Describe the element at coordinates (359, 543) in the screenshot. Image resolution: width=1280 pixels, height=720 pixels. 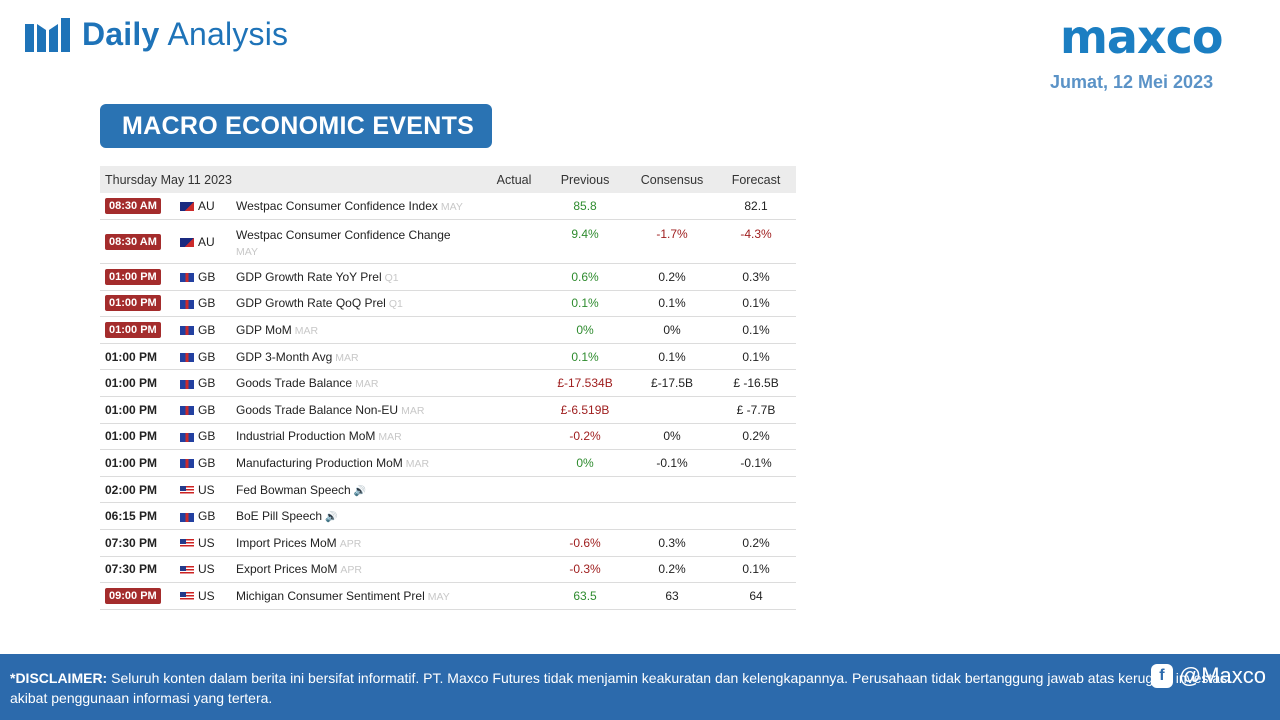
I see `event-cell: Import Prices MoM APR` at that location.